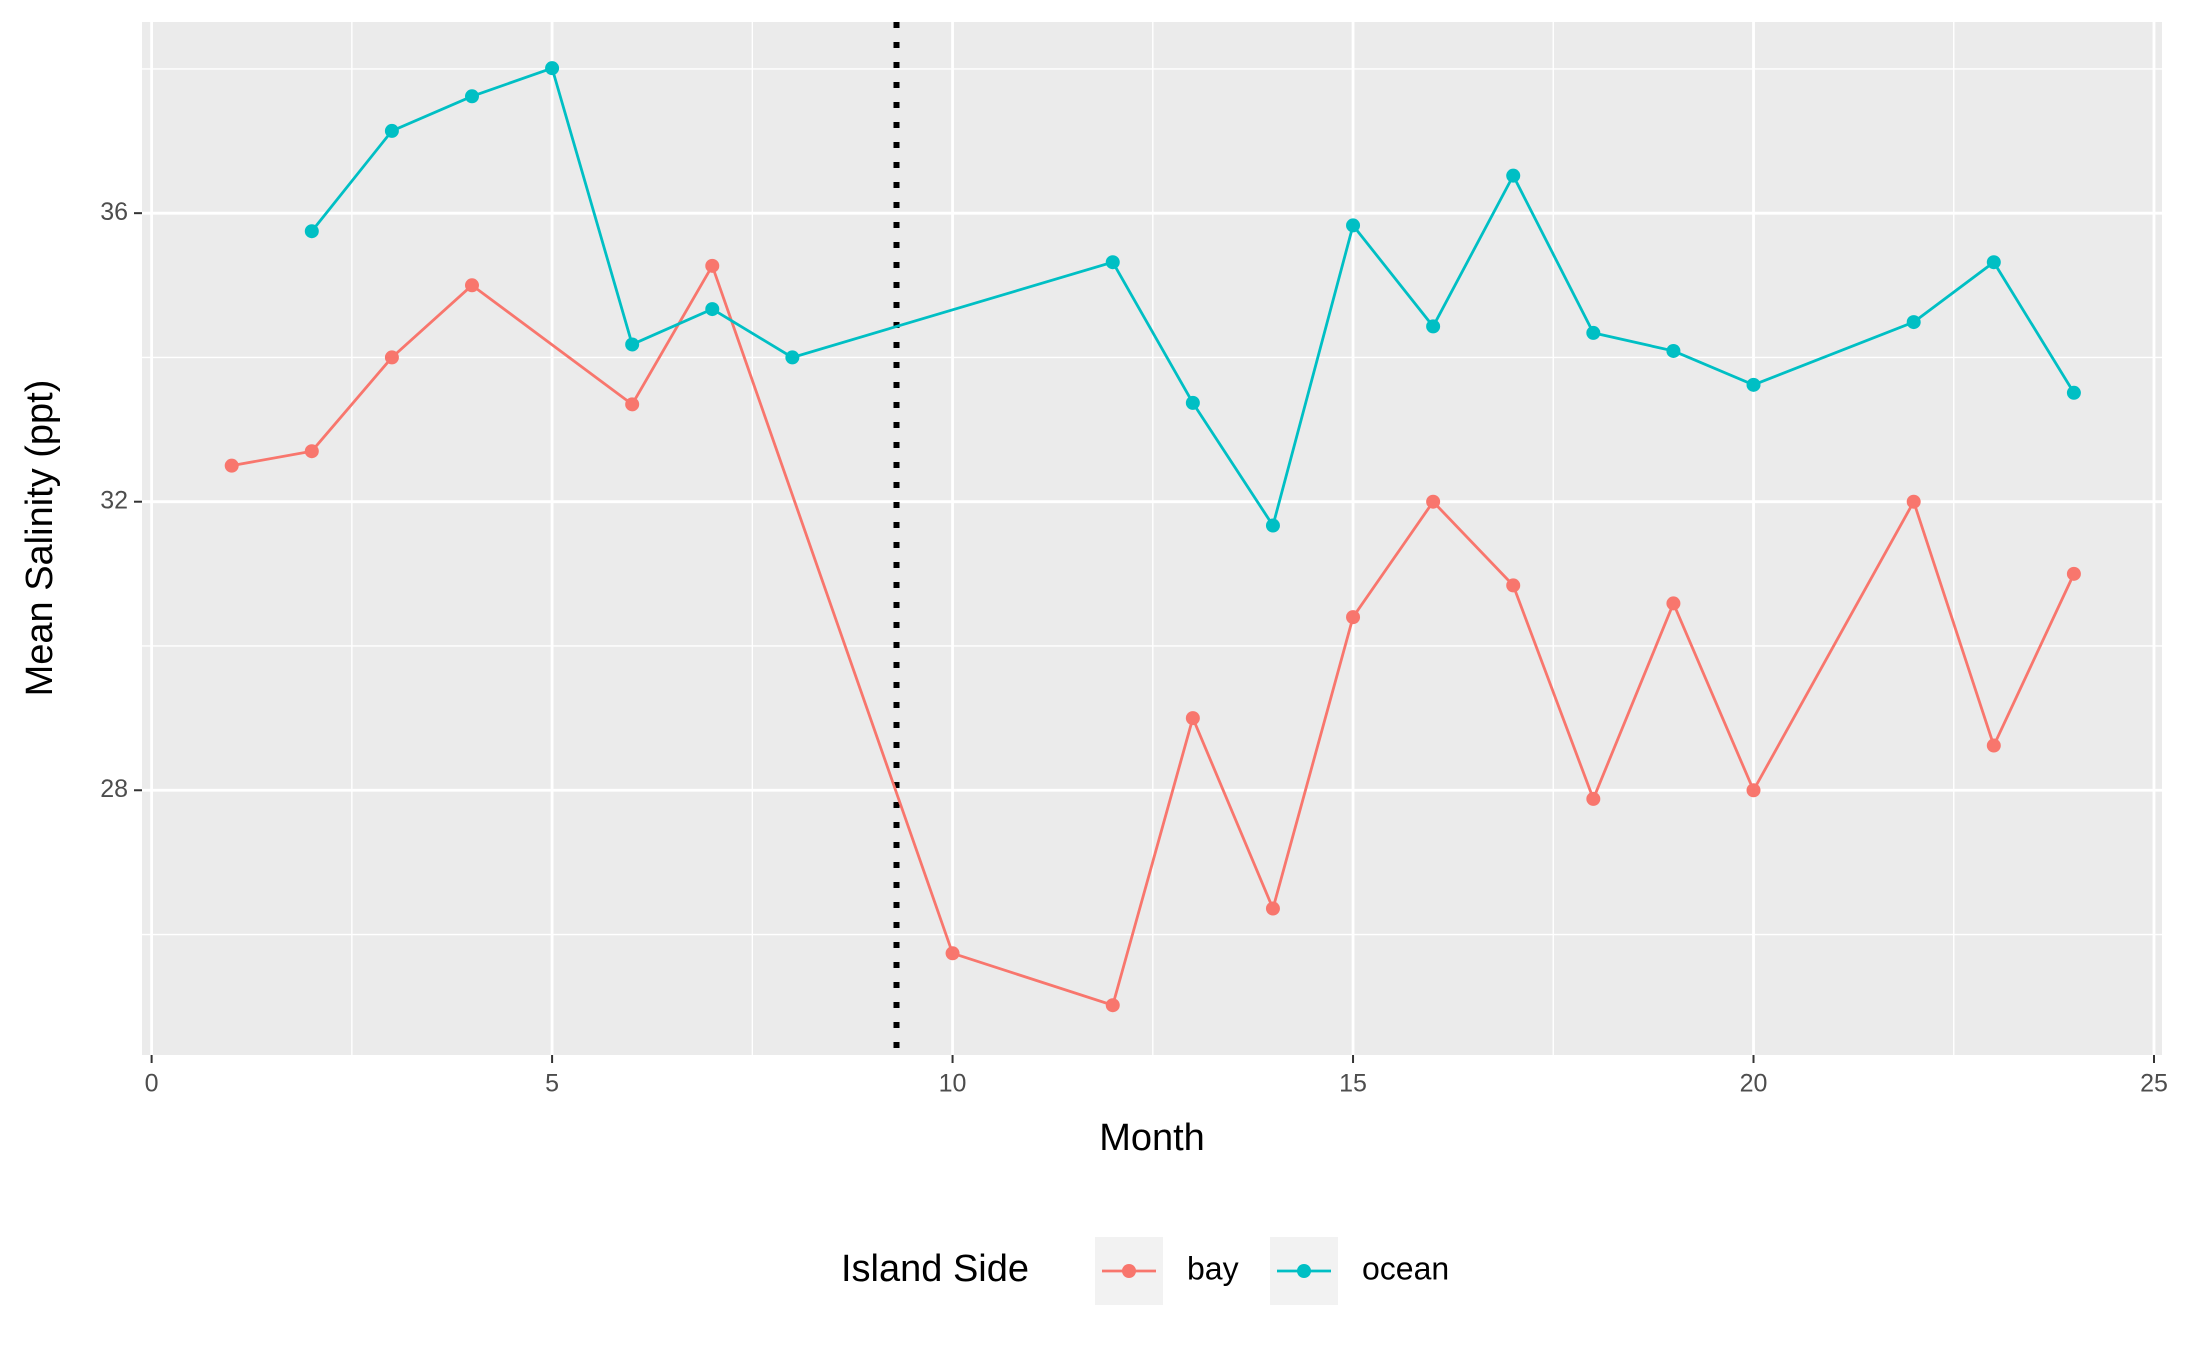 This screenshot has height=1350, width=2187. What do you see at coordinates (1405, 1268) in the screenshot?
I see `legend-label: ocean` at bounding box center [1405, 1268].